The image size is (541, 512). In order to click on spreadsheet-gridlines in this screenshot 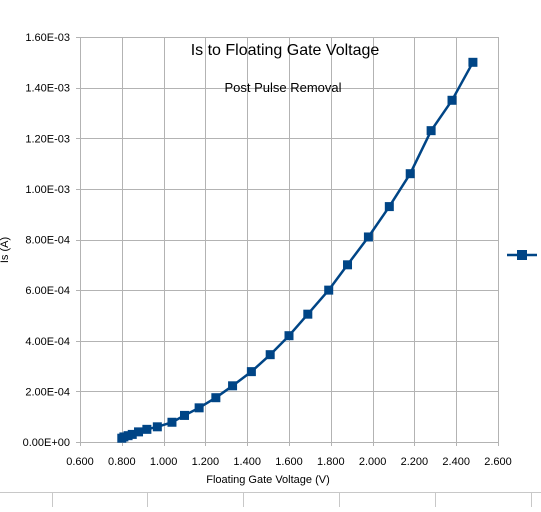, I will do `click(270, 499)`.